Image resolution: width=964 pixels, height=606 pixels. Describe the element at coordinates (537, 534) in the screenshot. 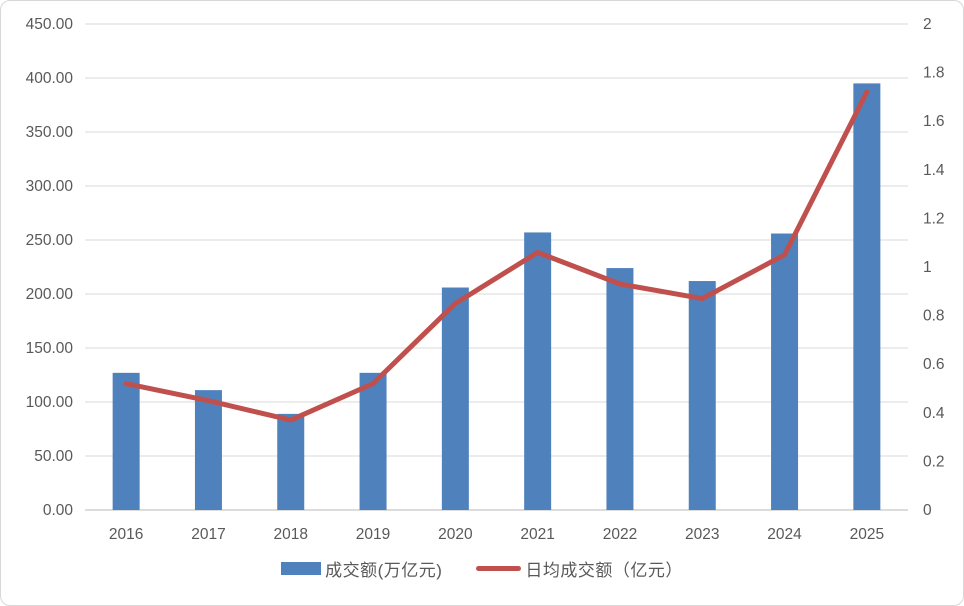

I see `x-axis-label-2021: 2021` at that location.